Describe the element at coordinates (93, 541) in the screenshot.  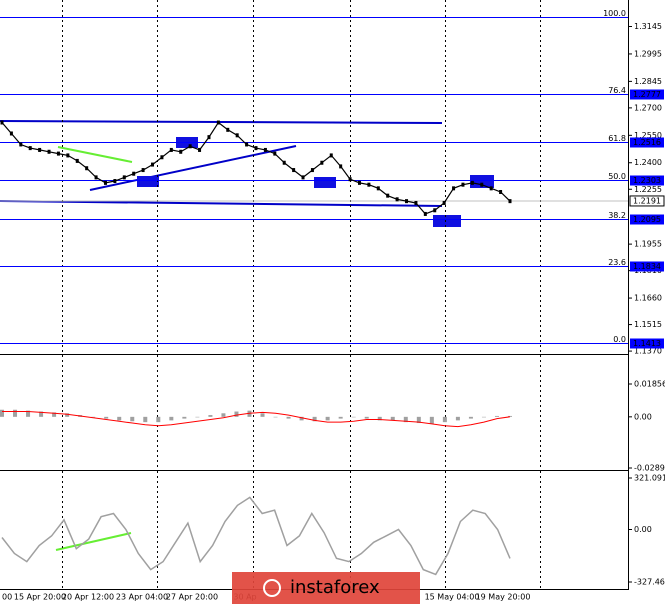
I see `divergence-line` at that location.